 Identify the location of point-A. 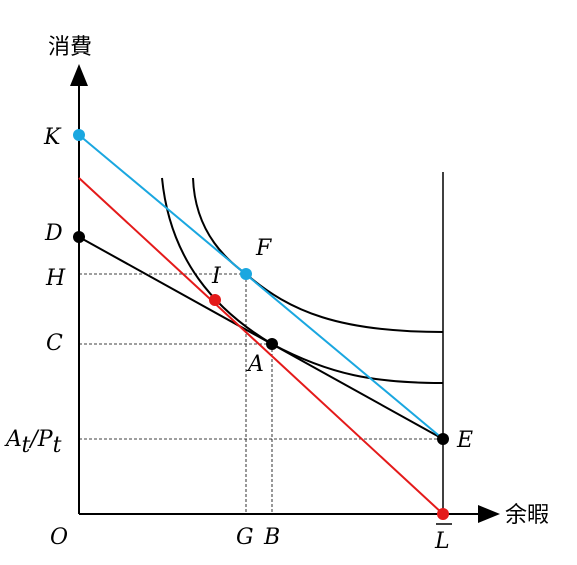
(272, 344).